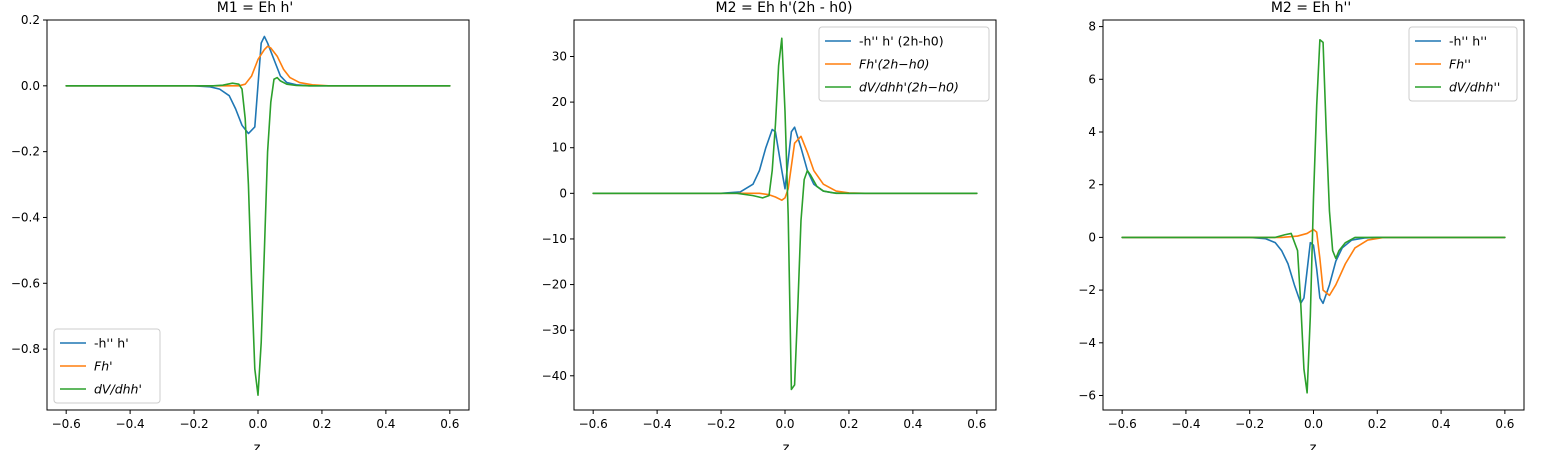 Image resolution: width=1550 pixels, height=450 pixels. I want to click on y-tick-label: 10, so click(559, 148).